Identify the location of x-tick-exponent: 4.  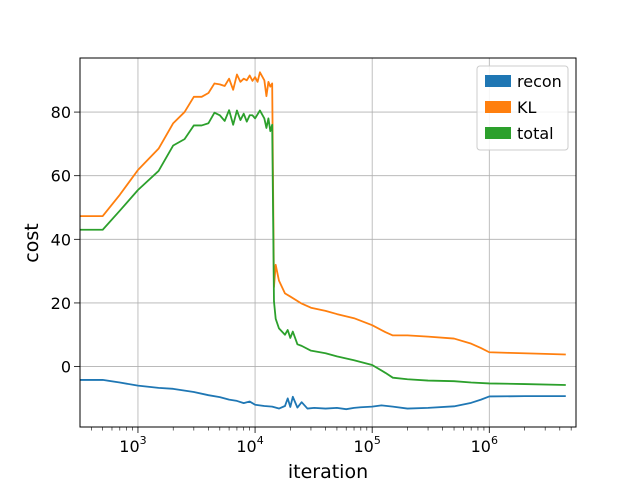
(260, 440).